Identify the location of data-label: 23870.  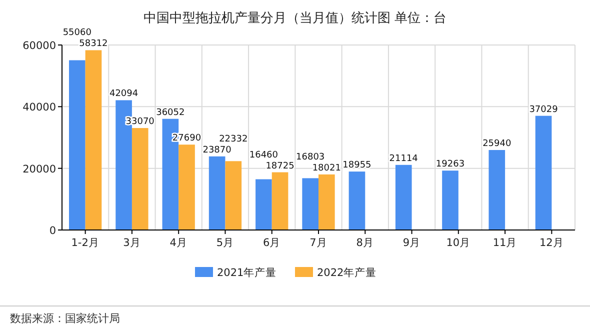
(217, 150).